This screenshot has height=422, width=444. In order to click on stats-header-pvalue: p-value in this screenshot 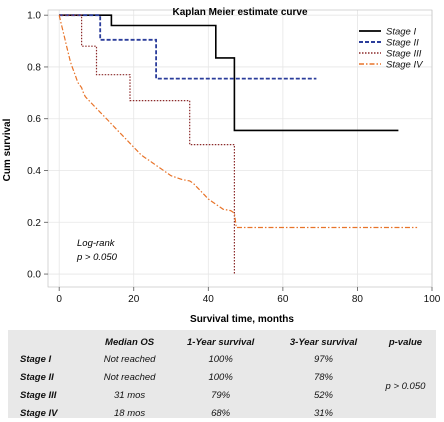, I will do `click(405, 342)`.